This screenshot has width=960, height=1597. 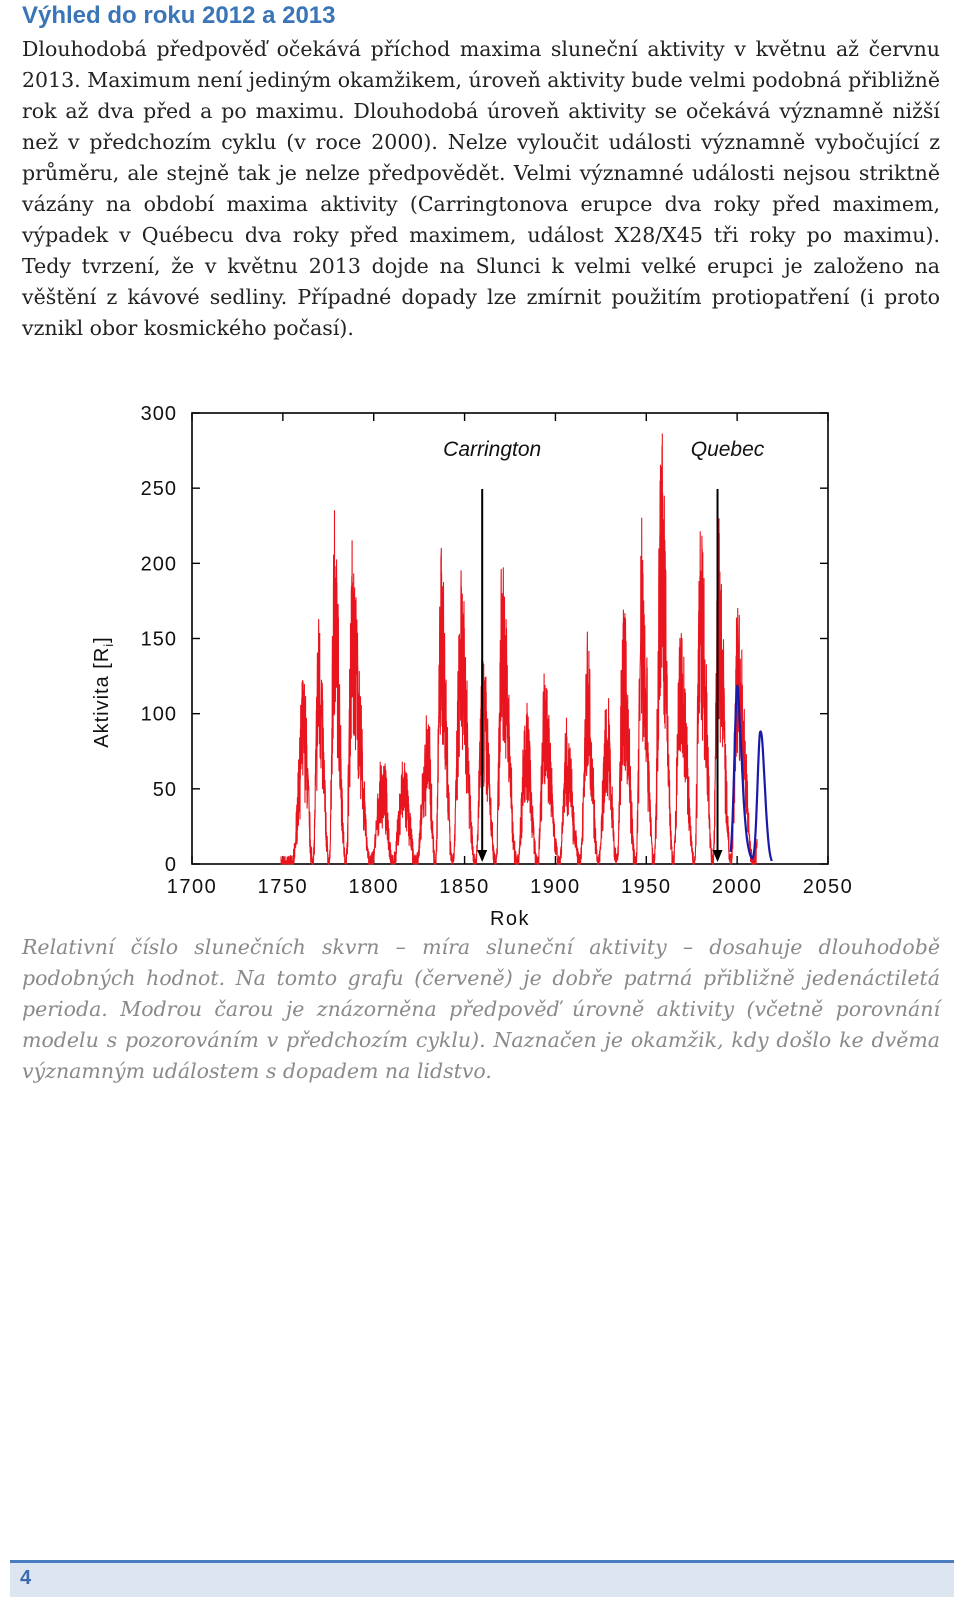 What do you see at coordinates (26, 1578) in the screenshot?
I see `page-number: 4` at bounding box center [26, 1578].